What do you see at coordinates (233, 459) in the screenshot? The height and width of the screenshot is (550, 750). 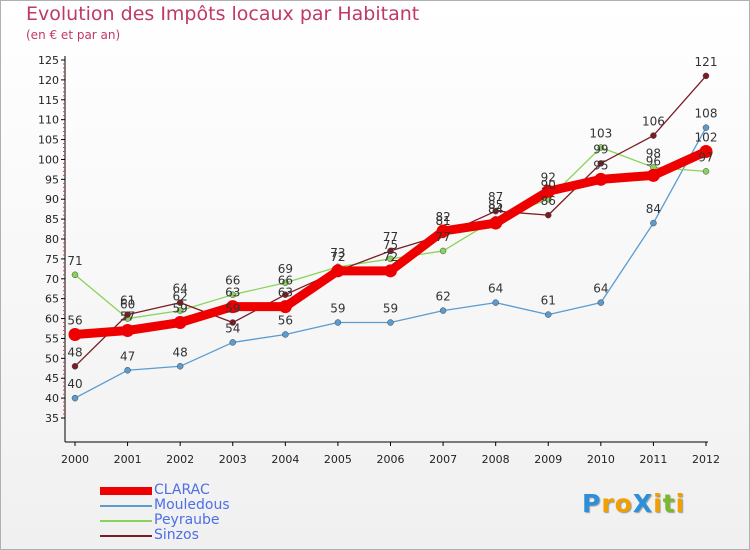 I see `x-tick-label: 2003` at bounding box center [233, 459].